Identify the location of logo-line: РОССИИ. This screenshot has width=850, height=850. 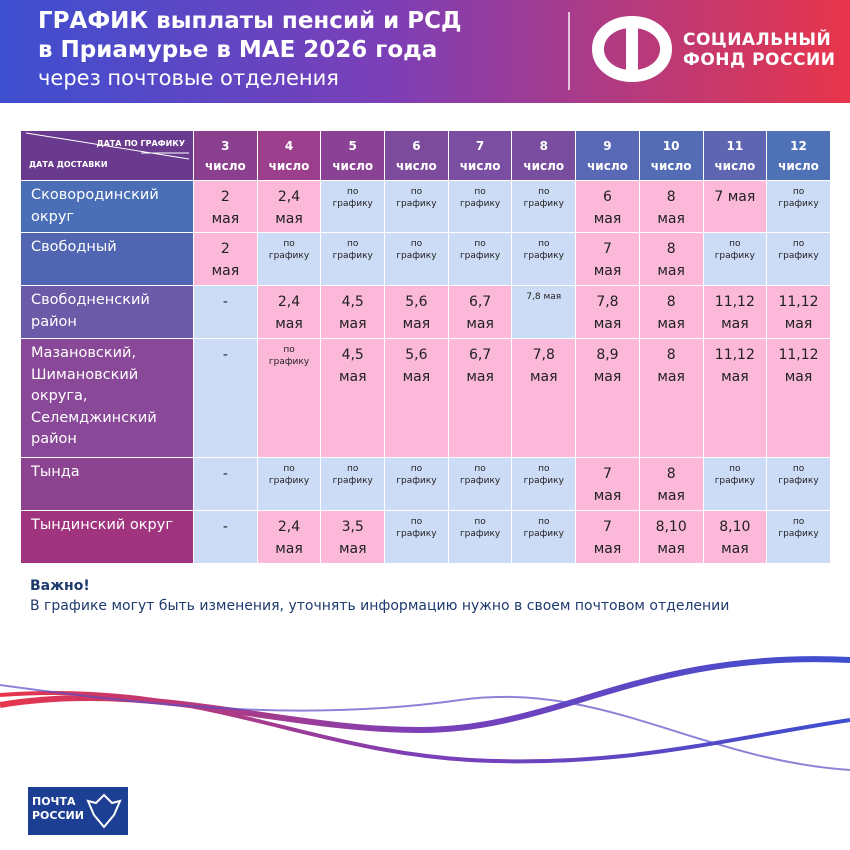
(58, 815).